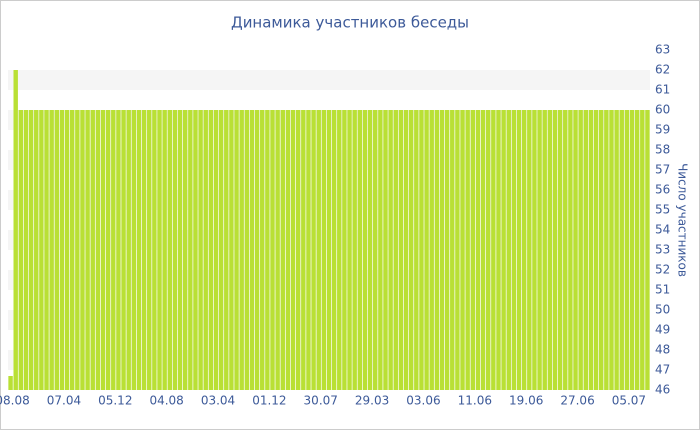 This screenshot has height=430, width=700. Describe the element at coordinates (577, 401) in the screenshot. I see `x-tick-label: 27.06` at that location.